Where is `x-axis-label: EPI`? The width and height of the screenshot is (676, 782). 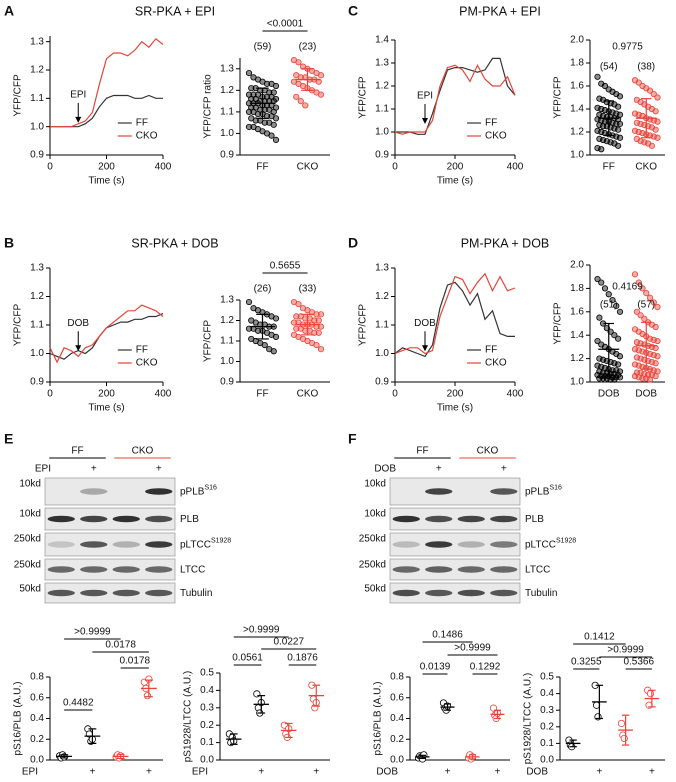 x-axis-label: EPI is located at coordinates (30, 772).